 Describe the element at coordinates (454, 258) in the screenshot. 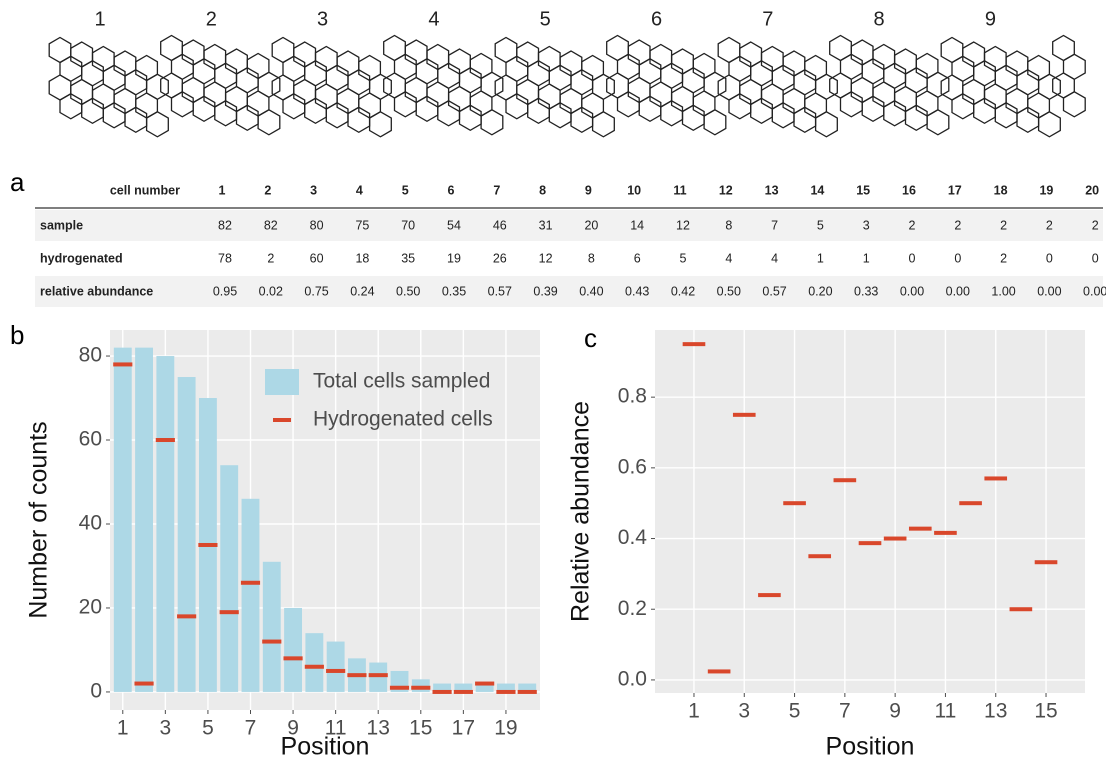

I see `table-cell: 19` at that location.